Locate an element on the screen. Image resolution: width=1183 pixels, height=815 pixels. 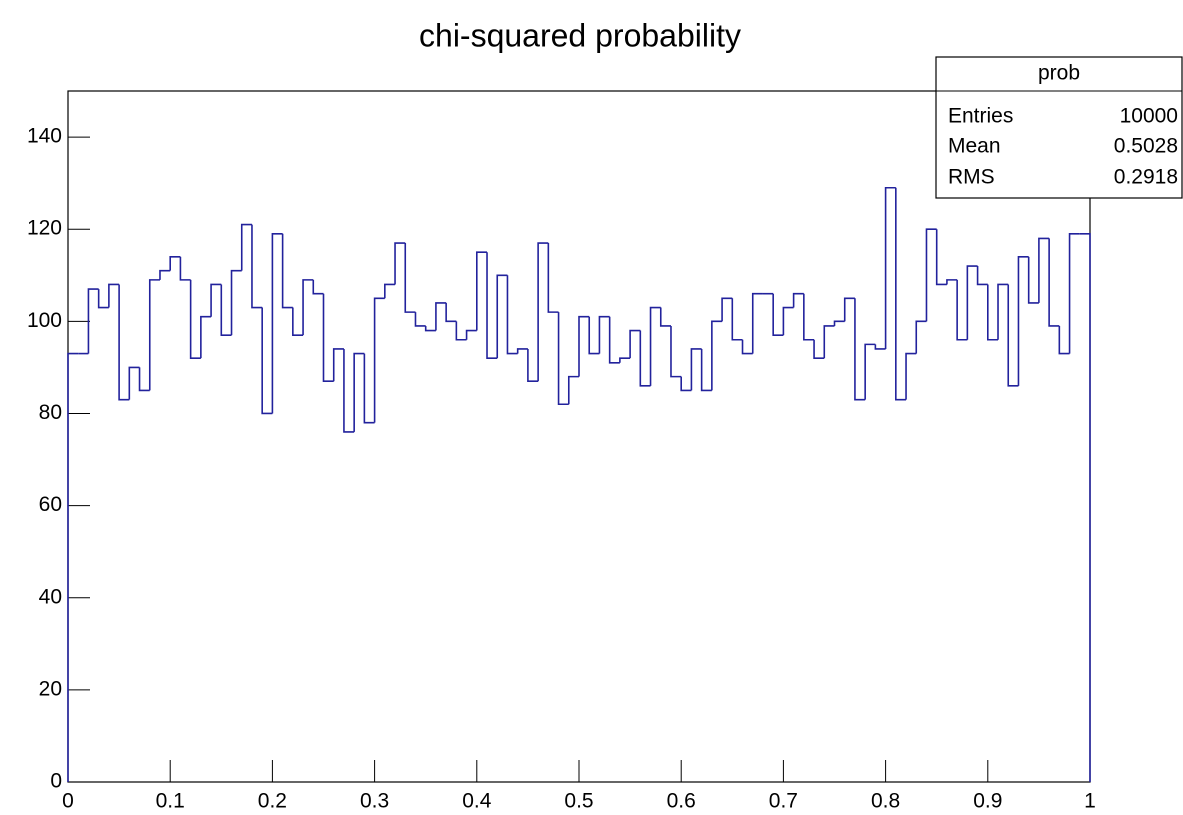
stats-value: 0.5028 is located at coordinates (1146, 146).